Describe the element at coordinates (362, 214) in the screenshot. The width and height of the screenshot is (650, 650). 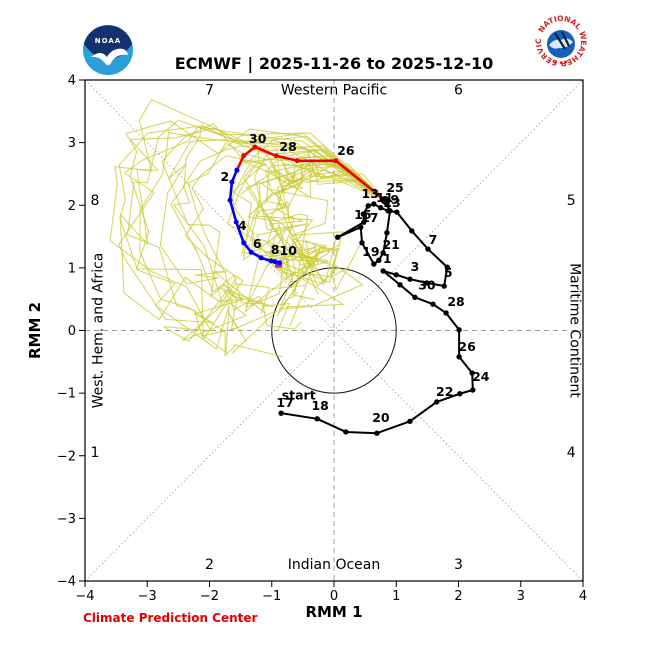
I see `date-label: 15` at that location.